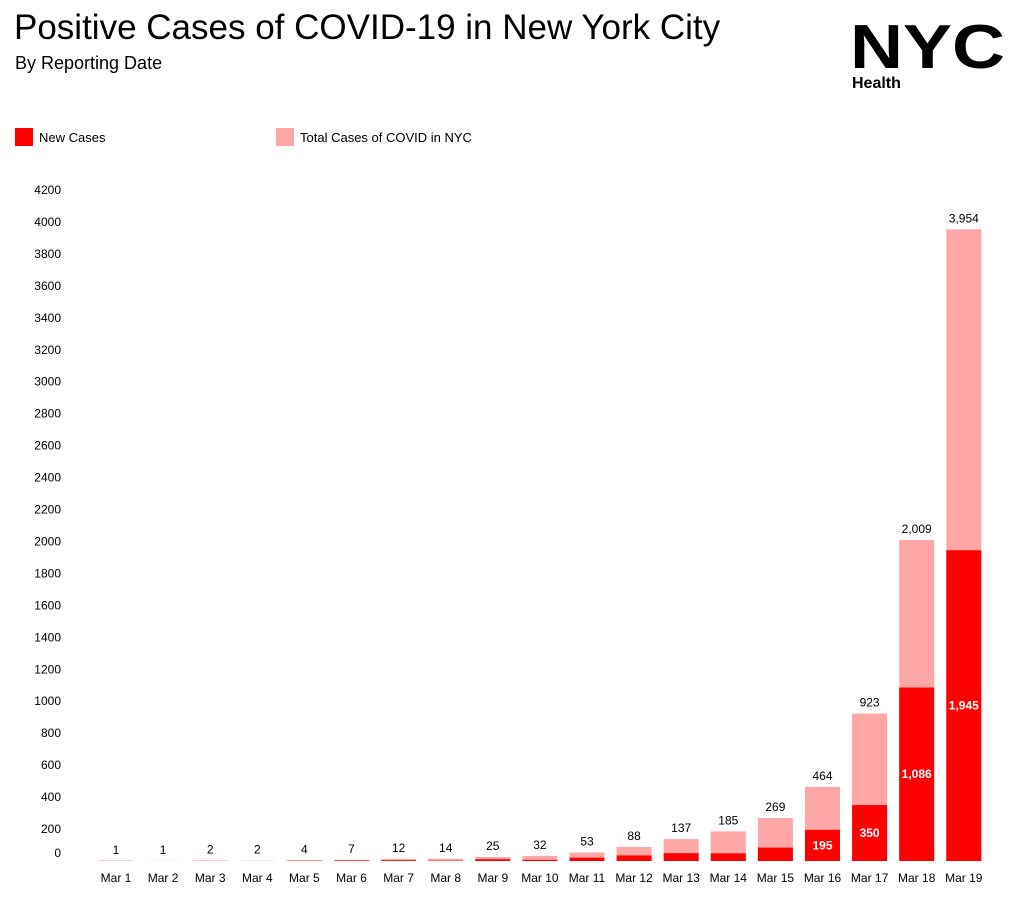 Image resolution: width=1011 pixels, height=899 pixels. What do you see at coordinates (399, 848) in the screenshot?
I see `data-label-total: 12` at bounding box center [399, 848].